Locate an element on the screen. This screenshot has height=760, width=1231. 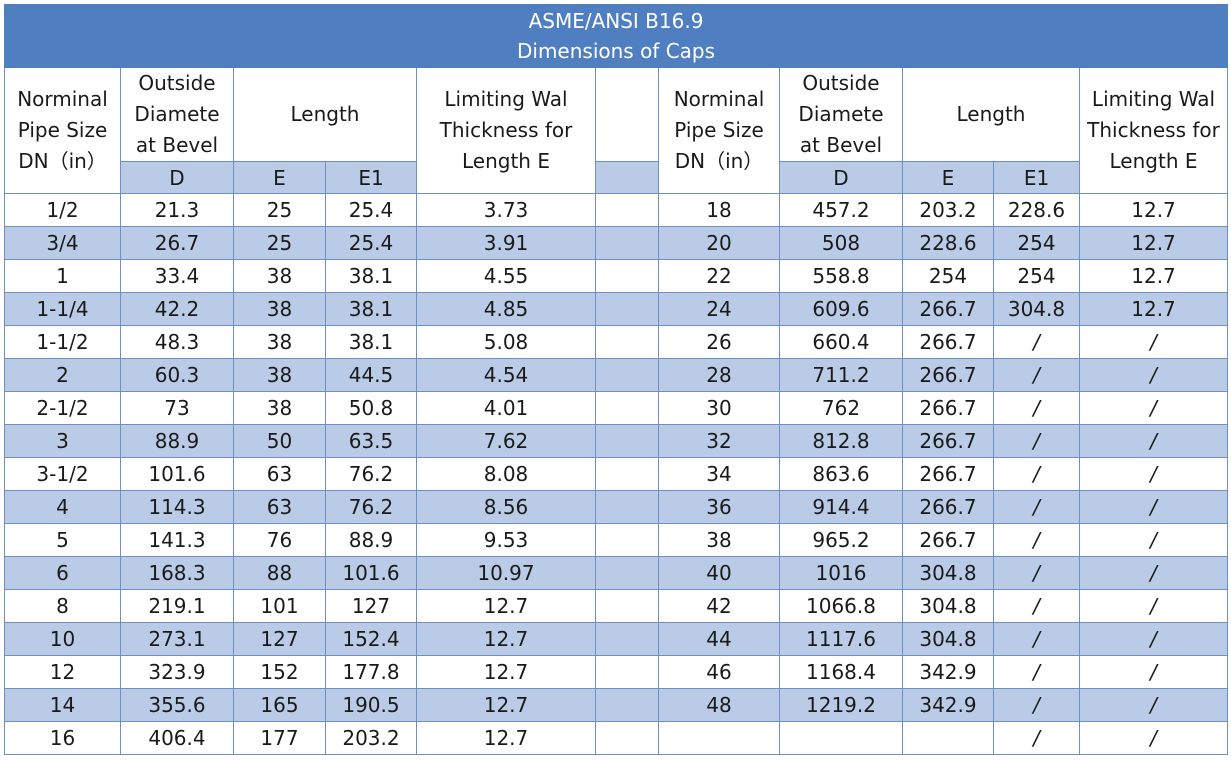
cell-right-length-e: 342.9 is located at coordinates (948, 672).